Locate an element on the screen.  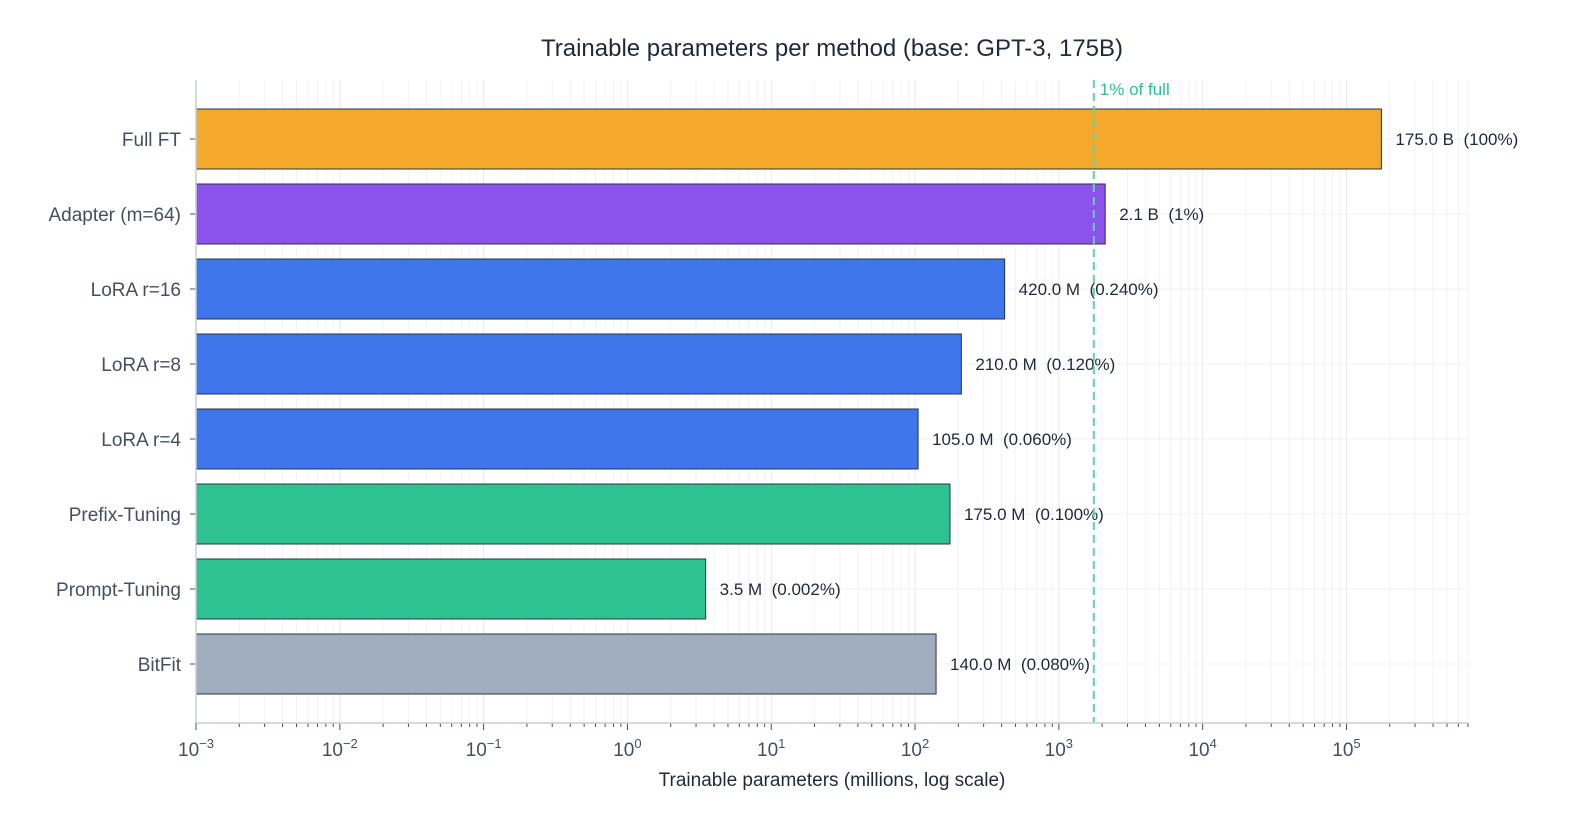
y-tick-label: Prompt-Tuning is located at coordinates (118, 590).